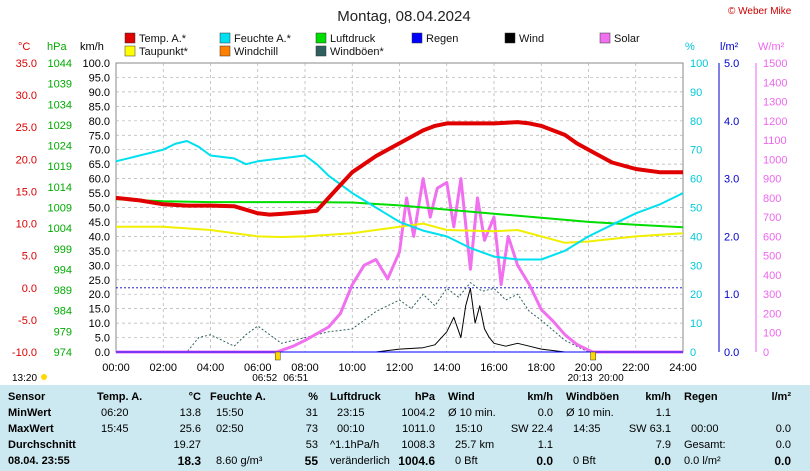  I want to click on humidity-tick: 30, so click(696, 266).